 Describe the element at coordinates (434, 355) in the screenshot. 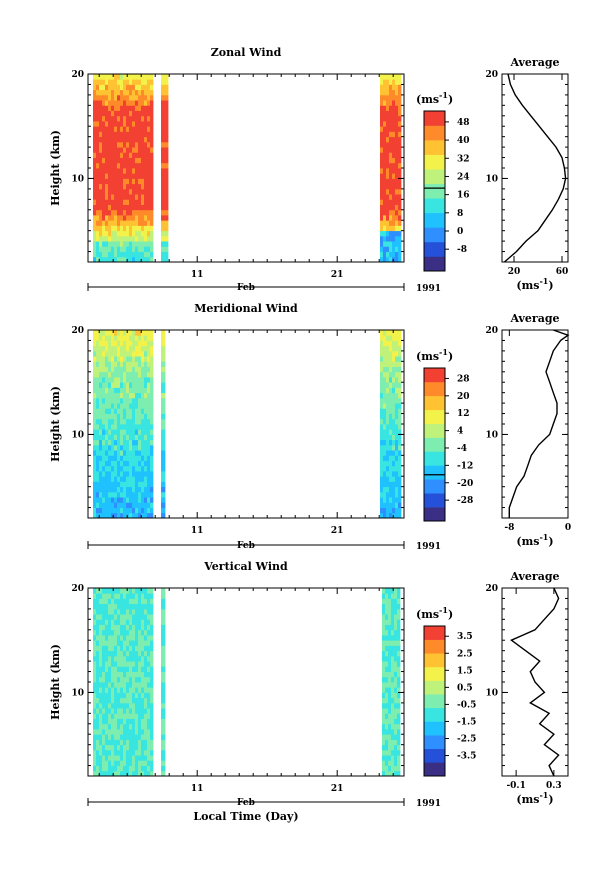

I see `colorbar-unit: (ms-1)` at that location.